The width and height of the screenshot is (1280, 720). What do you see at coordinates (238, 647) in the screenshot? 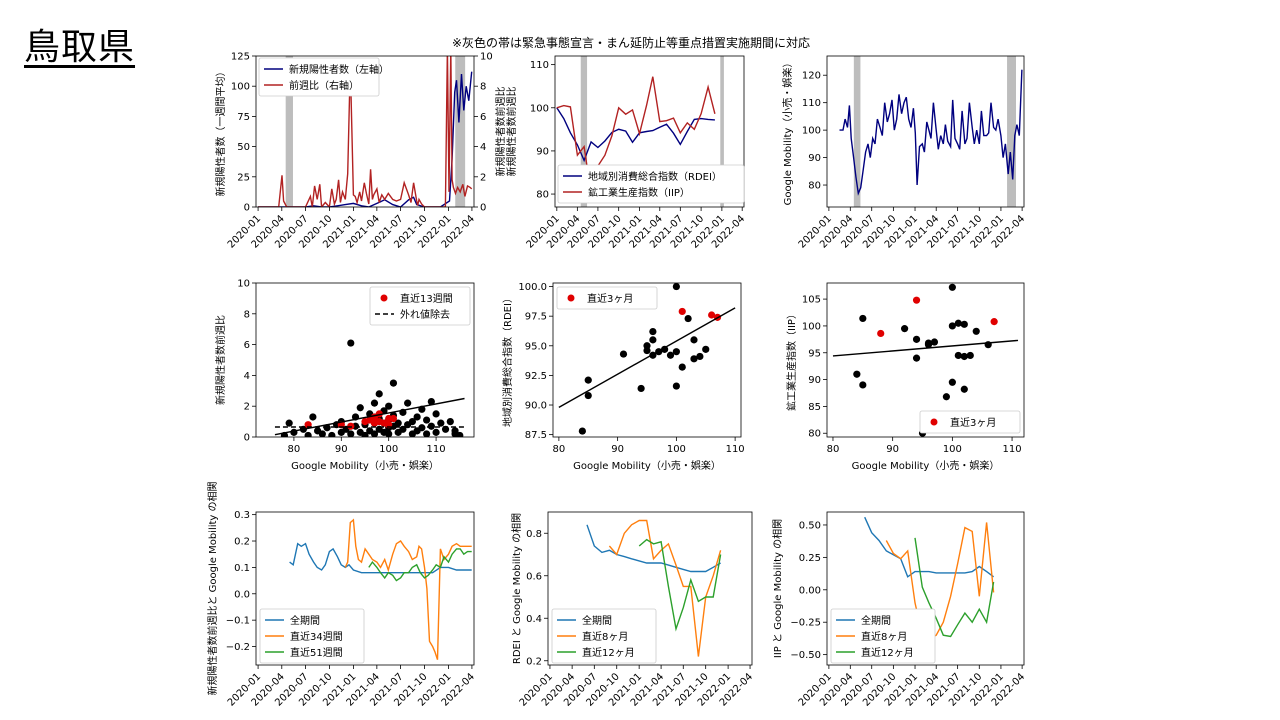
I see `y-tick-label: −0.2` at bounding box center [238, 647].